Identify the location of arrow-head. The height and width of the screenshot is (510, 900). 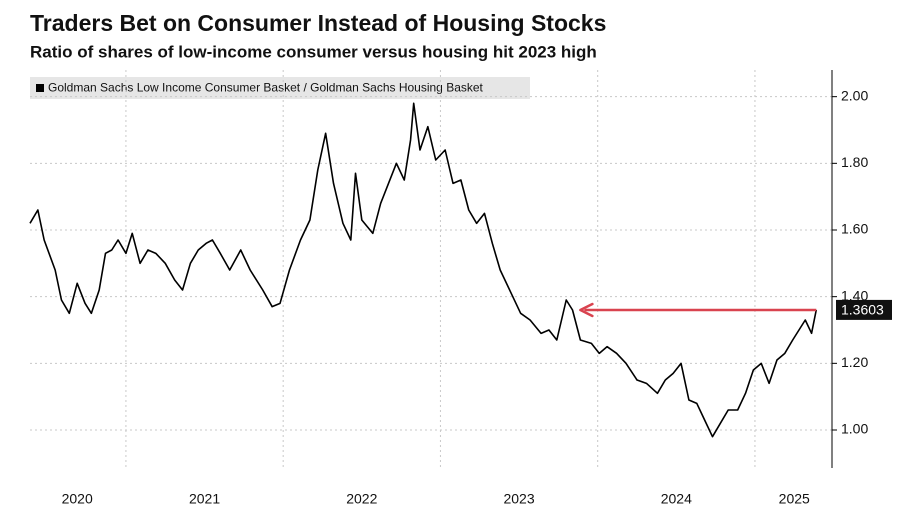
(586, 310).